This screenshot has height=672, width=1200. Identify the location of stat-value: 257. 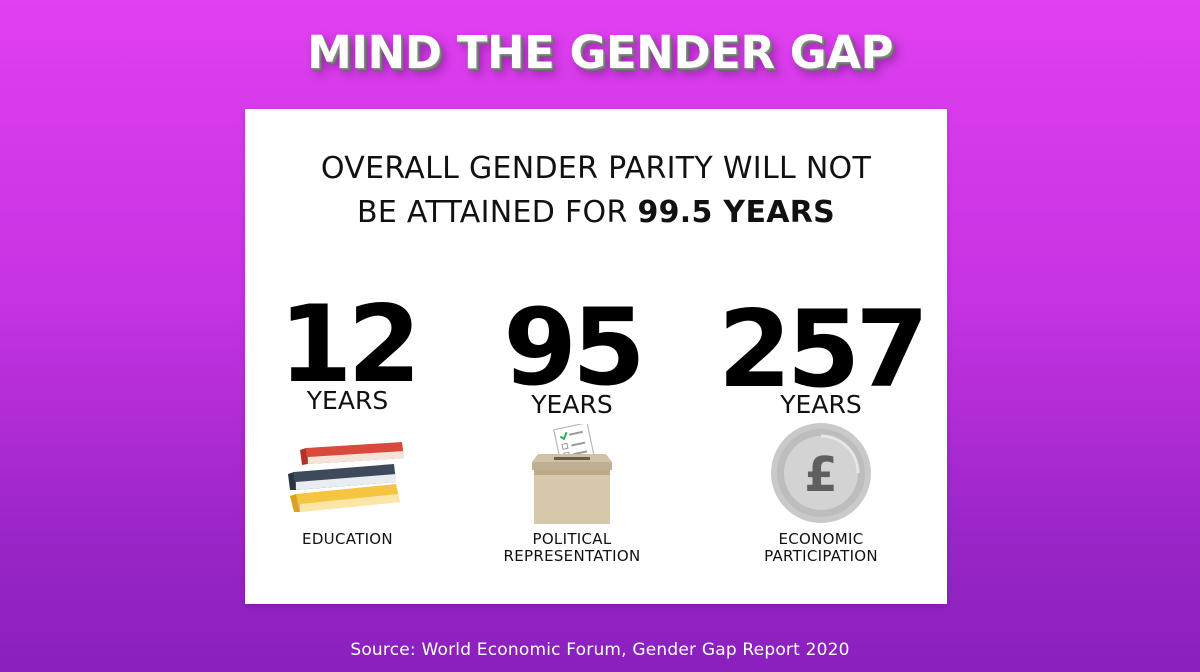
(823, 349).